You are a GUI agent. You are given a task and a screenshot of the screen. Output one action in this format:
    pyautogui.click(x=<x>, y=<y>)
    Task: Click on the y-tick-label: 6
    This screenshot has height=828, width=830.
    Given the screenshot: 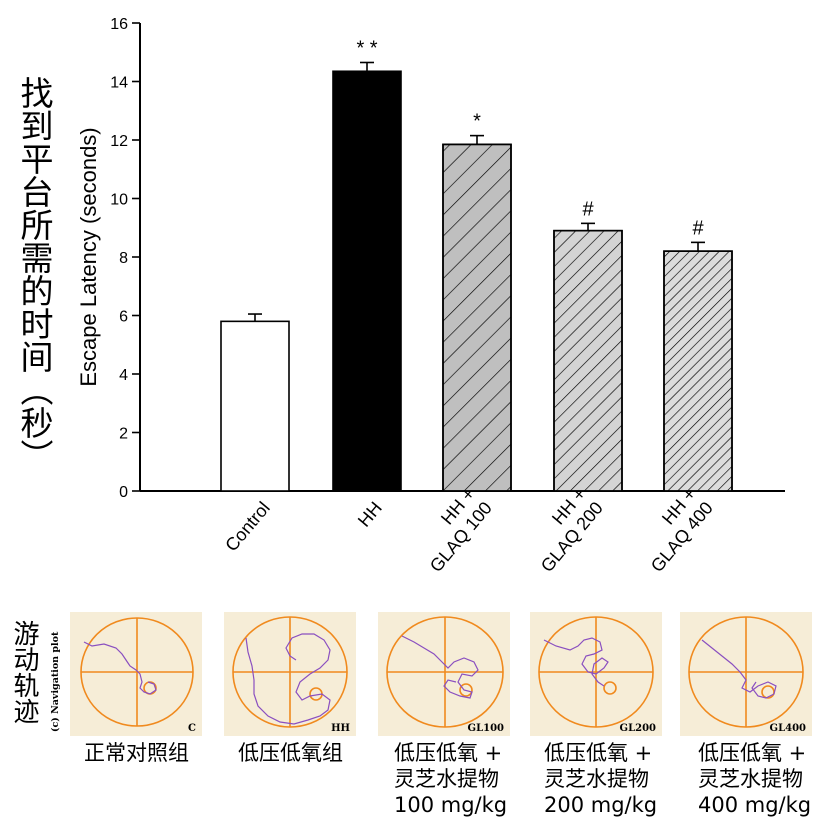 What is the action you would take?
    pyautogui.click(x=123, y=317)
    